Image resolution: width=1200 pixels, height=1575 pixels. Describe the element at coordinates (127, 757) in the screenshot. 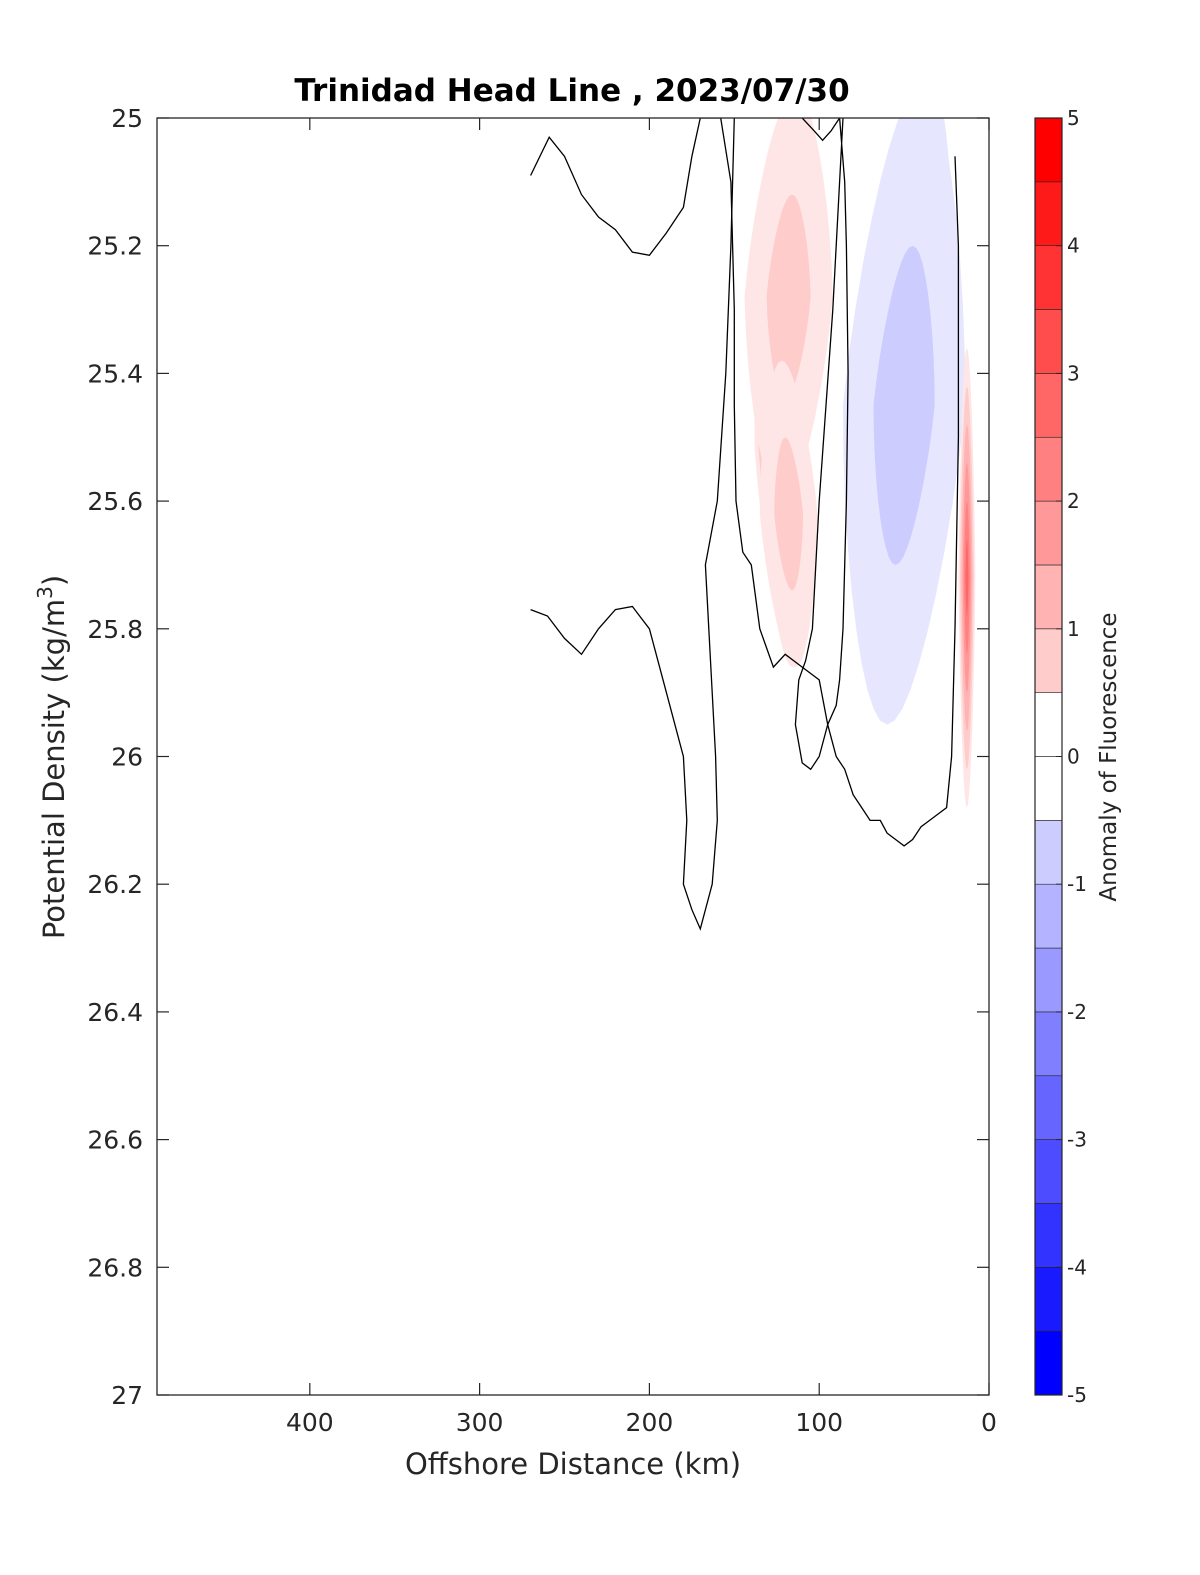

I see `y-tick-label: 26` at that location.